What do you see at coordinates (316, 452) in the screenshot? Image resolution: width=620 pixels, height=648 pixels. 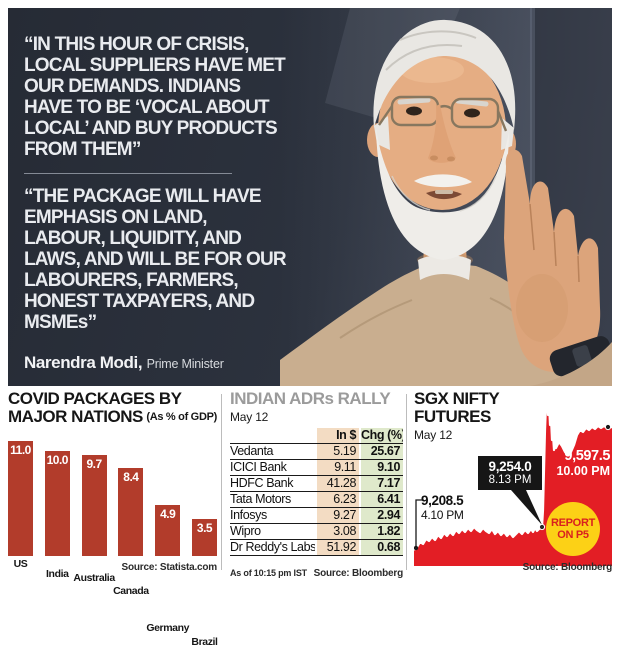 I see `adr-table-row: Vedanta 5.19 25.67` at bounding box center [316, 452].